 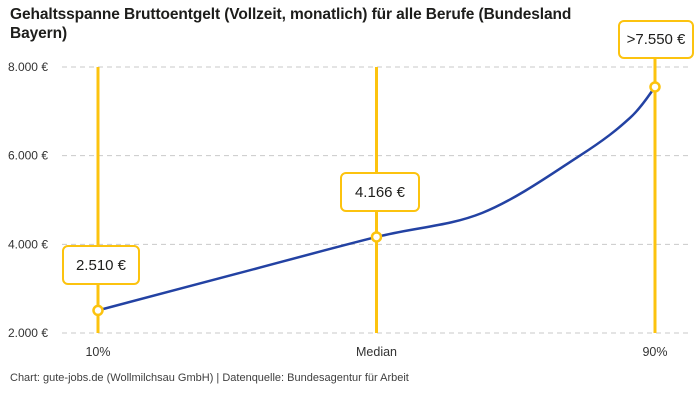 What do you see at coordinates (97, 352) in the screenshot?
I see `x-axis-tick-label: 10%` at bounding box center [97, 352].